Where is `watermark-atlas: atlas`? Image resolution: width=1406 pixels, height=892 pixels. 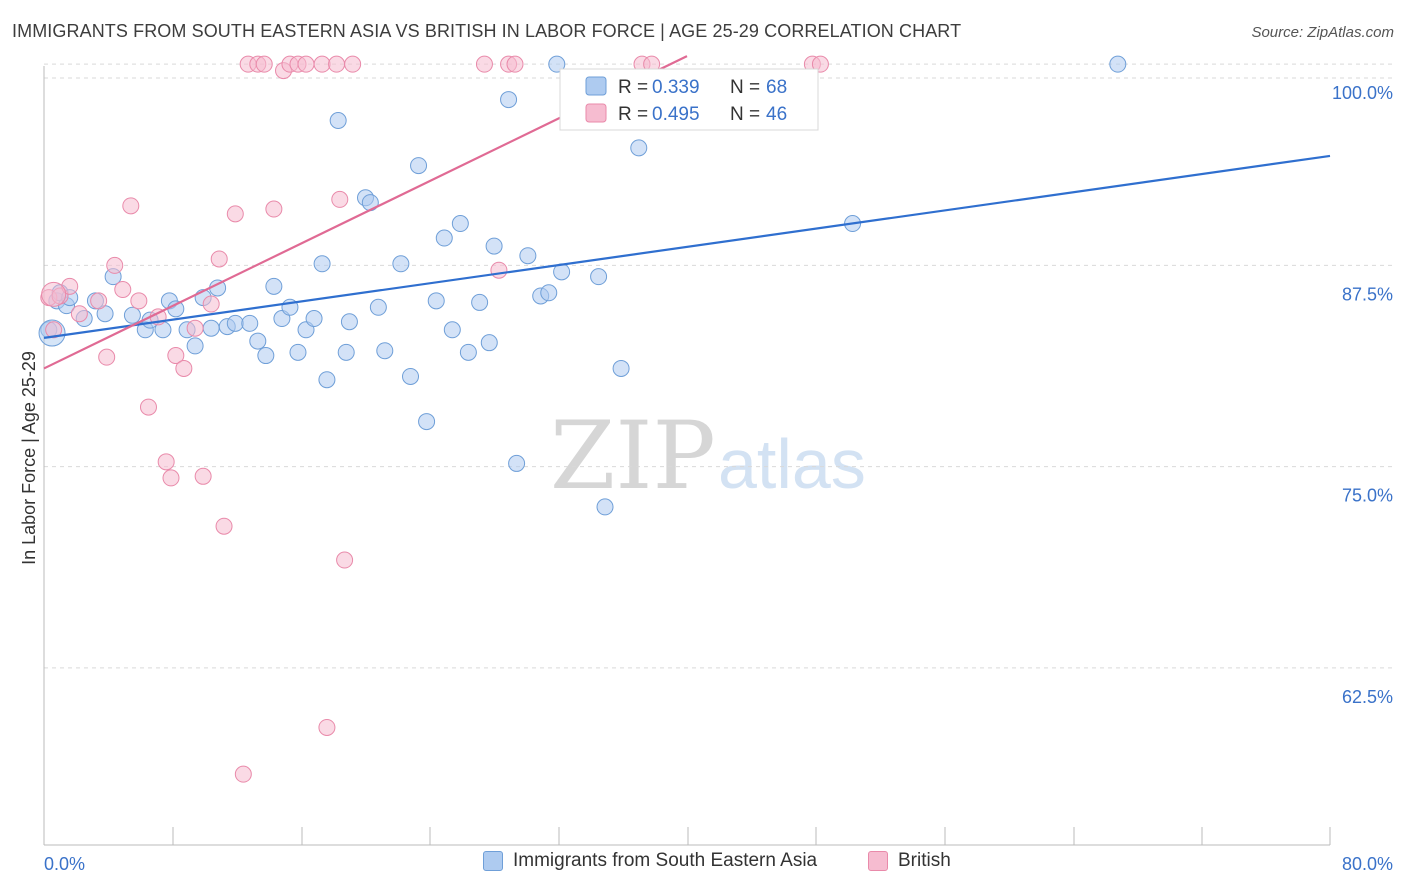 watermark-atlas: atlas is located at coordinates (792, 464).